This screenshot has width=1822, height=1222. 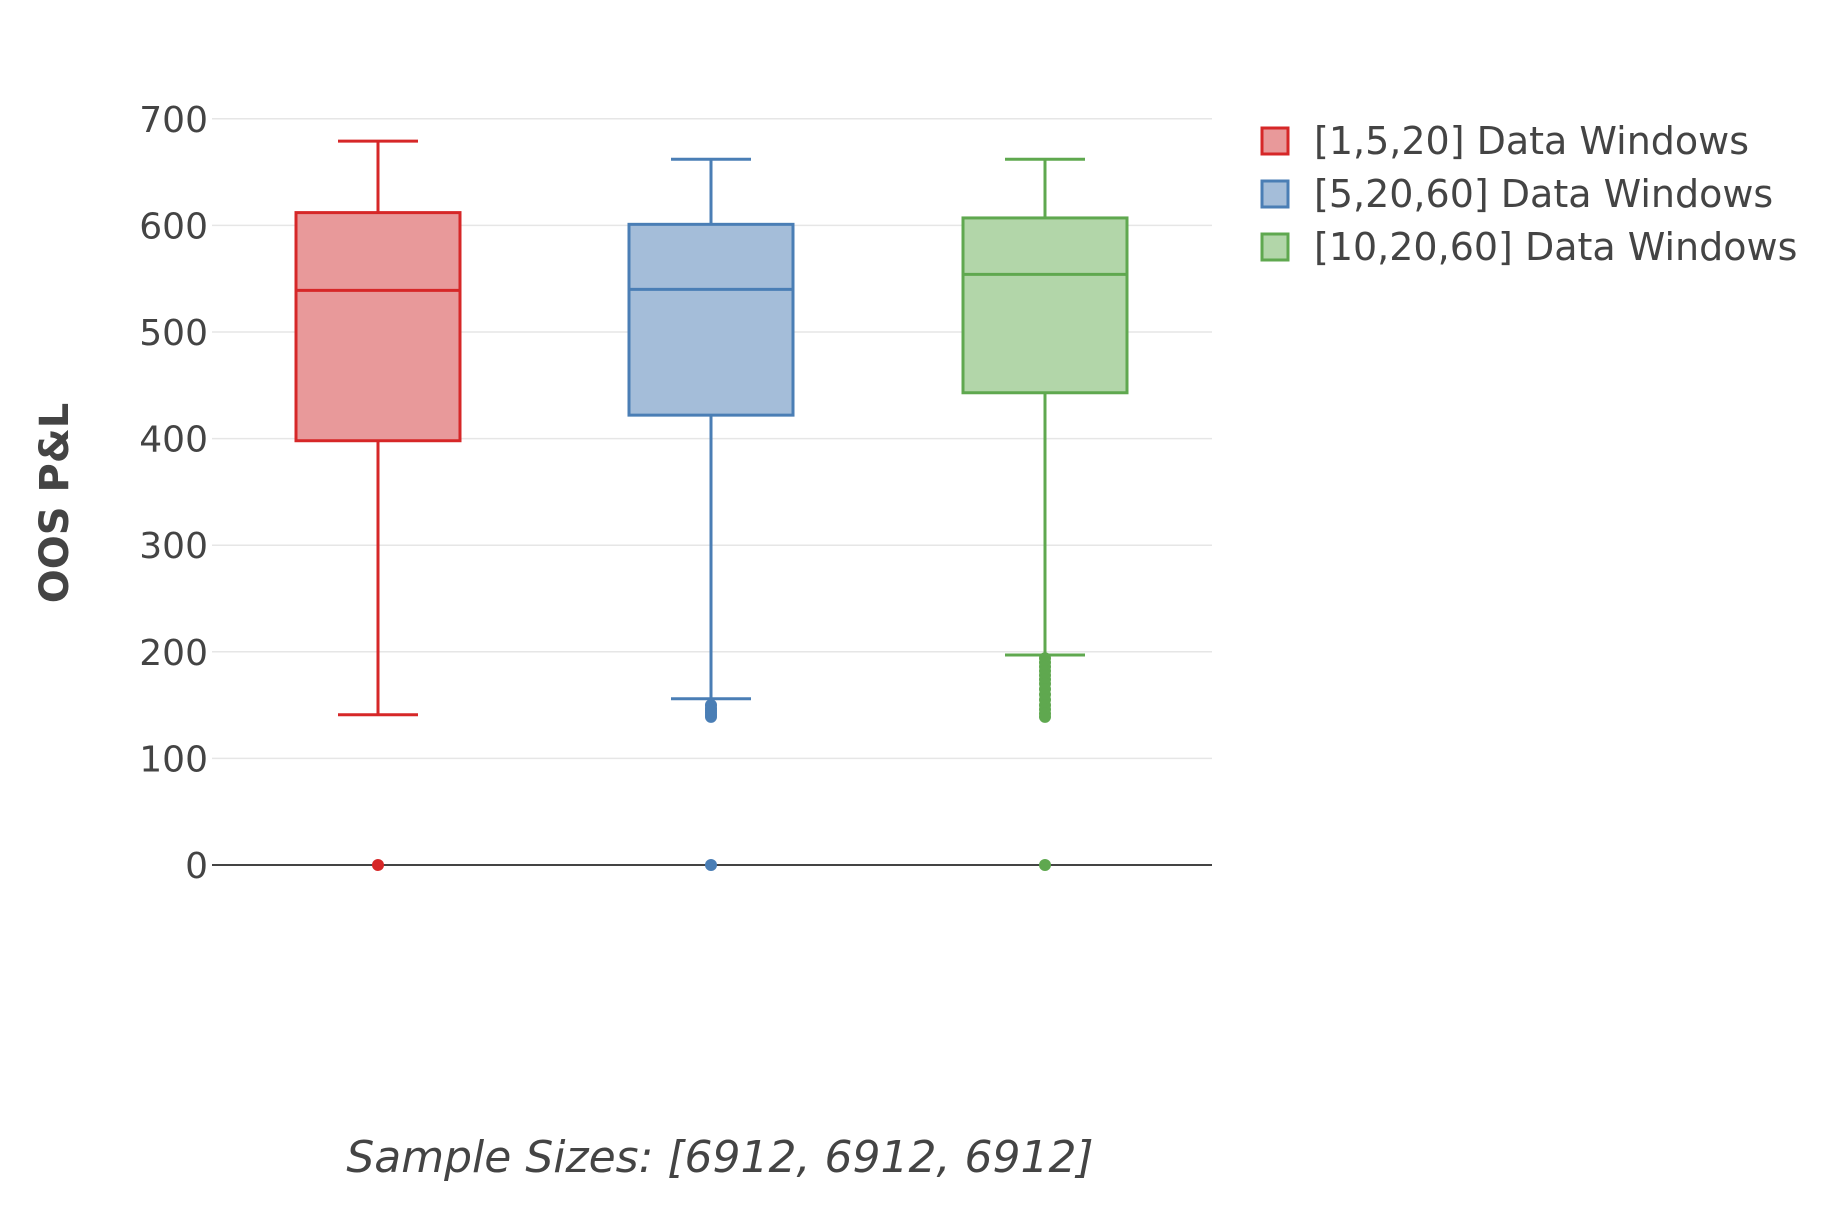 What do you see at coordinates (173, 546) in the screenshot?
I see `y-tick-label: 300` at bounding box center [173, 546].